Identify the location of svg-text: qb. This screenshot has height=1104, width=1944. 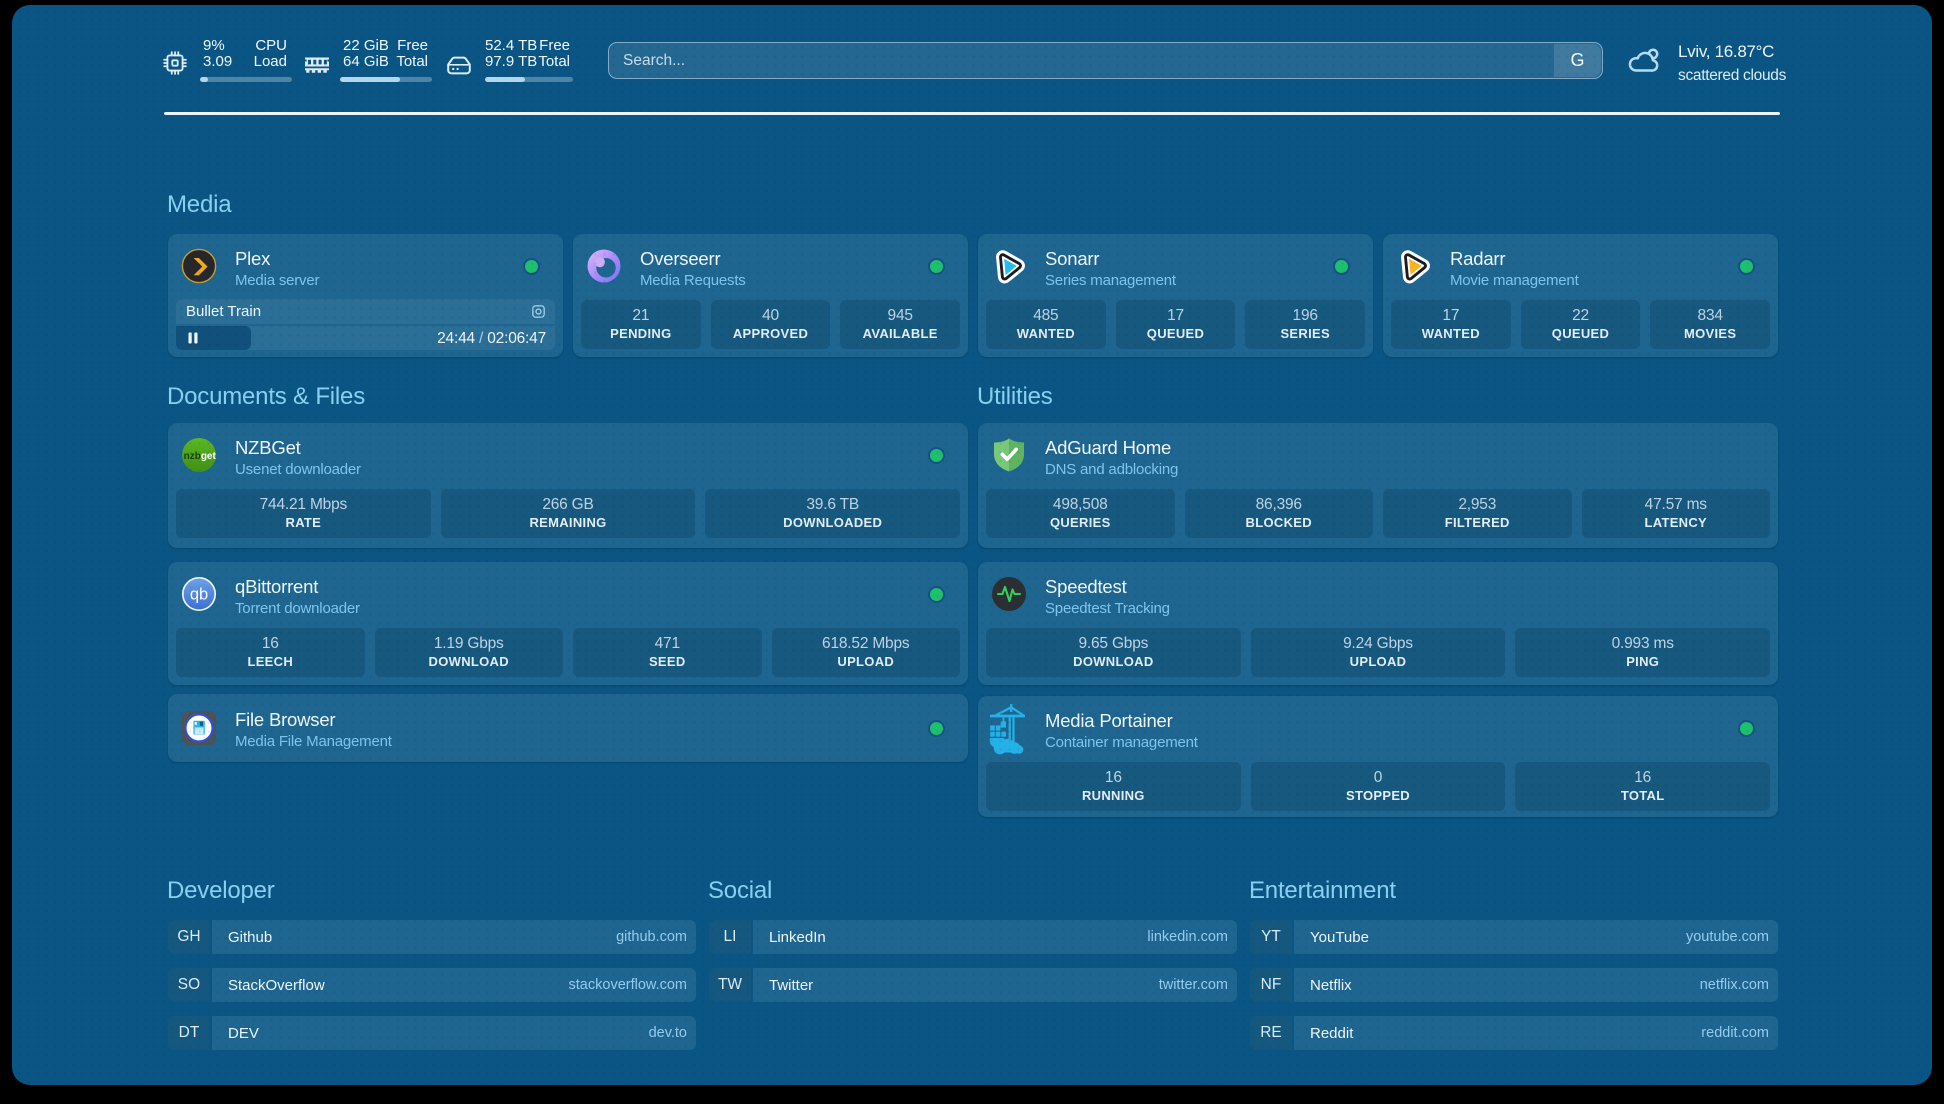
(199, 595).